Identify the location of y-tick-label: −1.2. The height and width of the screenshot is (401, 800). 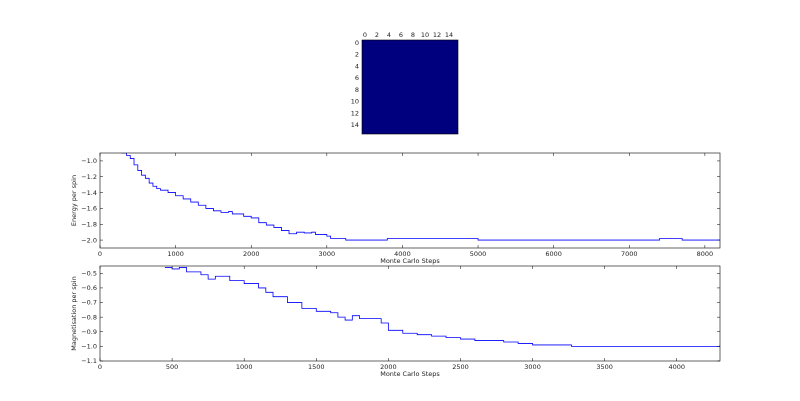
(89, 177).